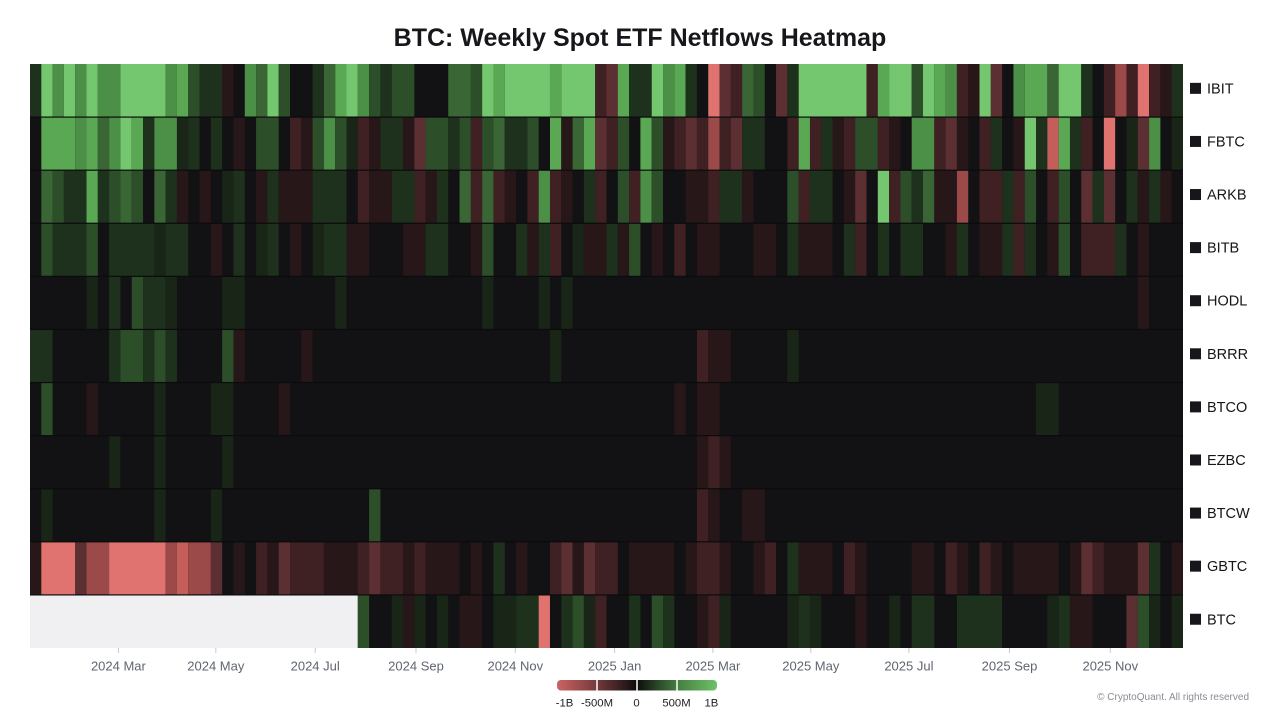 The height and width of the screenshot is (720, 1280). What do you see at coordinates (565, 704) in the screenshot?
I see `svg-text: -1B` at bounding box center [565, 704].